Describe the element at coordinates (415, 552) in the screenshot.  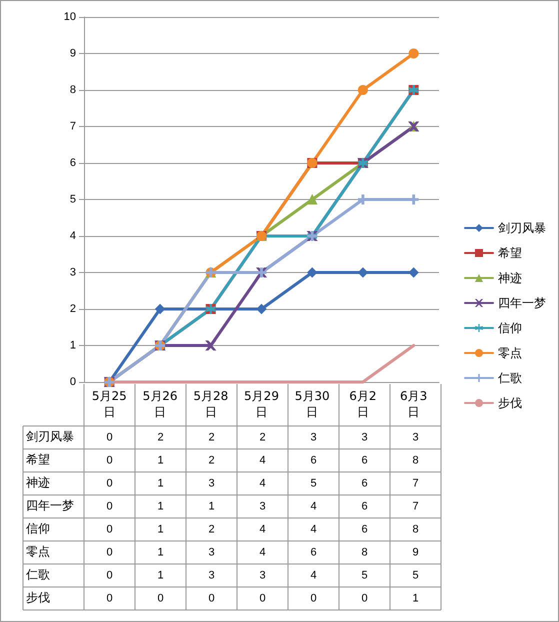
I see `data-label: 9` at that location.